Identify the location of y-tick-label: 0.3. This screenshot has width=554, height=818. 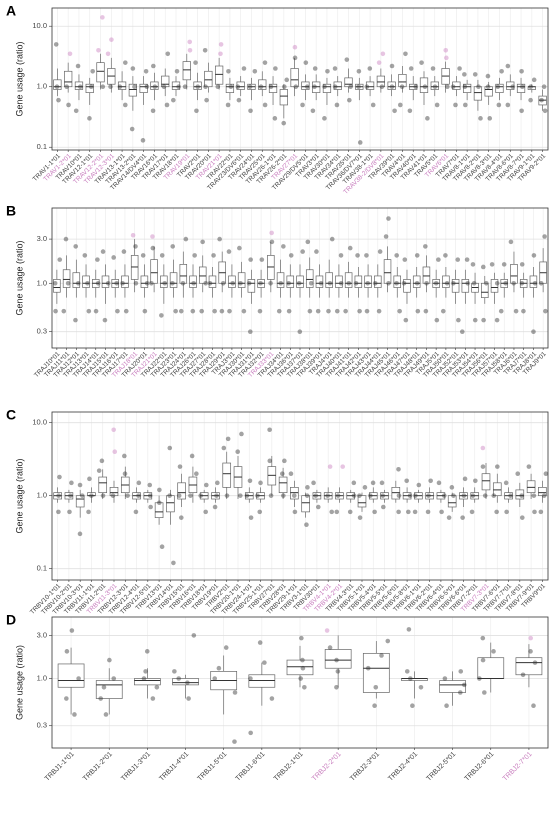
(42, 725).